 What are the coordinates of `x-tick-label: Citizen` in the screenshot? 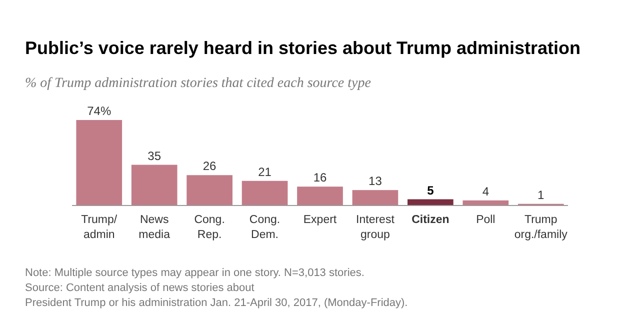 It's located at (431, 220).